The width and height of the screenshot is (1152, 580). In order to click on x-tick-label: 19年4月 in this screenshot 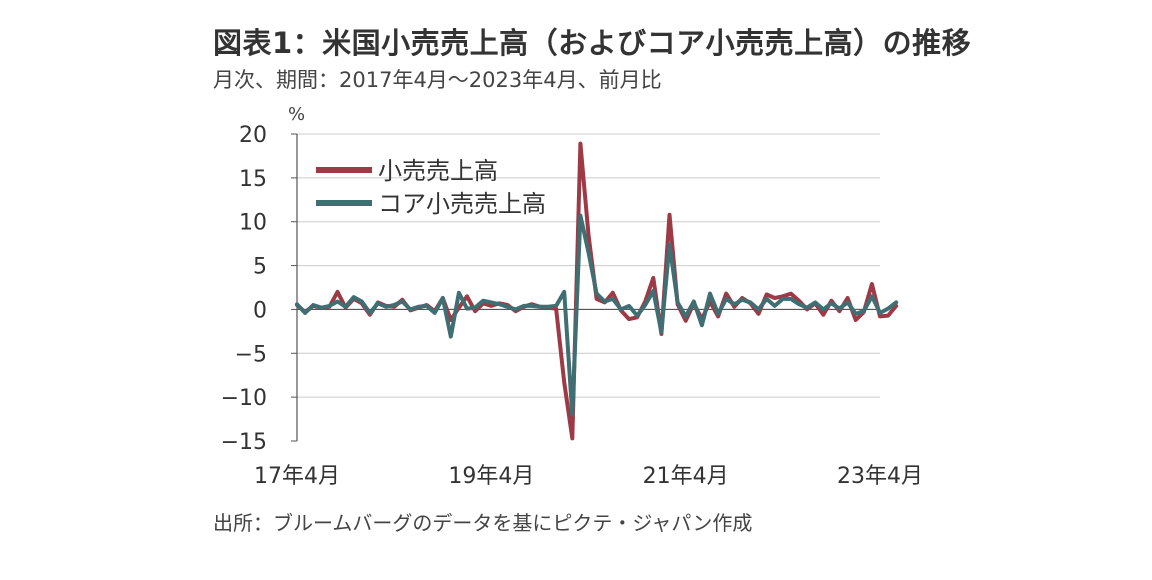, I will do `click(491, 476)`.